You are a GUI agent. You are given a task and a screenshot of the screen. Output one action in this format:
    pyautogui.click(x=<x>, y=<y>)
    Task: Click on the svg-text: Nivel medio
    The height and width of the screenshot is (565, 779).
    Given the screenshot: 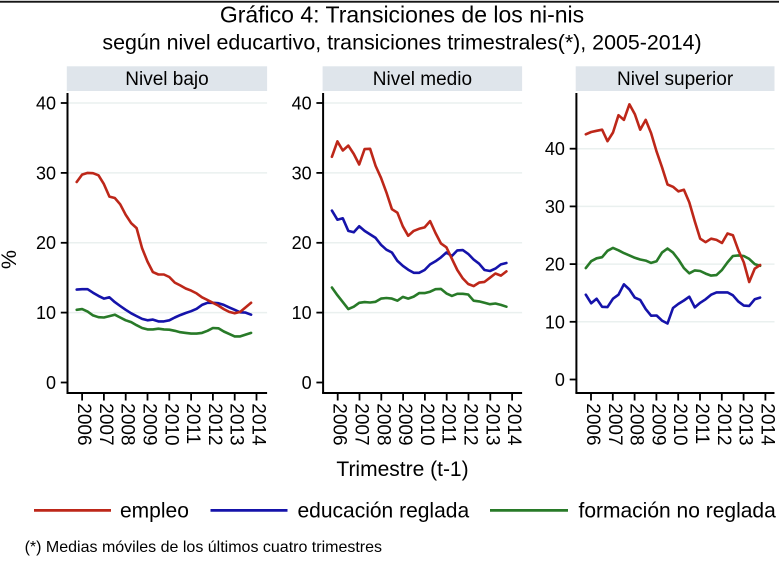 What is the action you would take?
    pyautogui.click(x=422, y=79)
    